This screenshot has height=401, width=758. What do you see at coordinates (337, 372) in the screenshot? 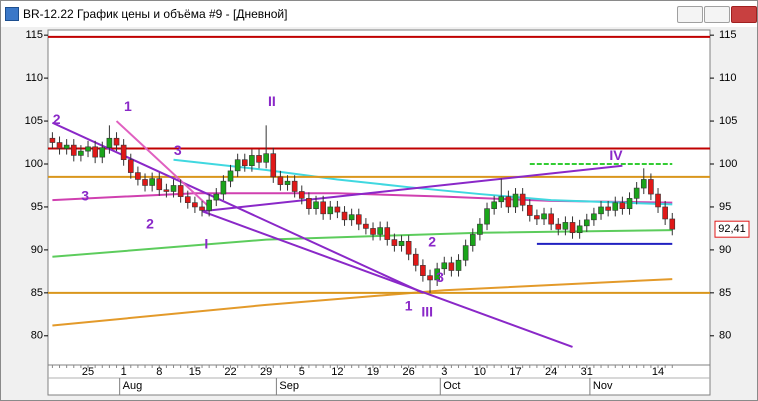
I see `x-tick-label: 12` at bounding box center [337, 372].